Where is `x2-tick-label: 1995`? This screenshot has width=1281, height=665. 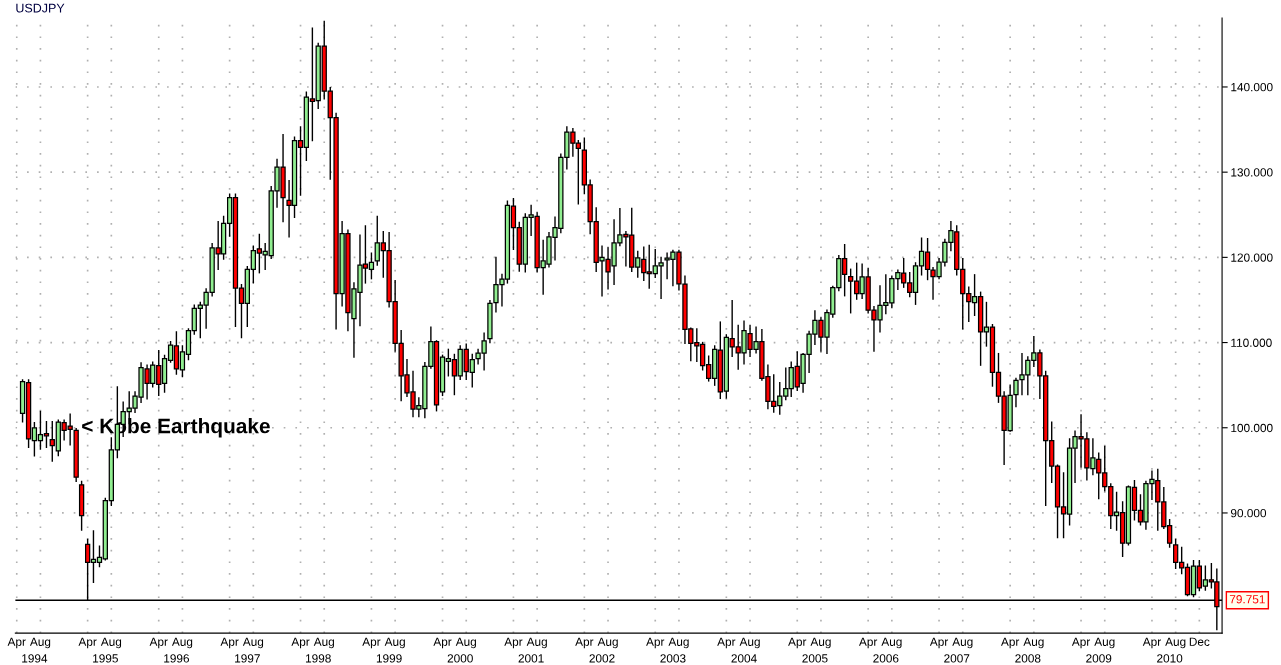
x2-tick-label: 1995 is located at coordinates (105, 658).